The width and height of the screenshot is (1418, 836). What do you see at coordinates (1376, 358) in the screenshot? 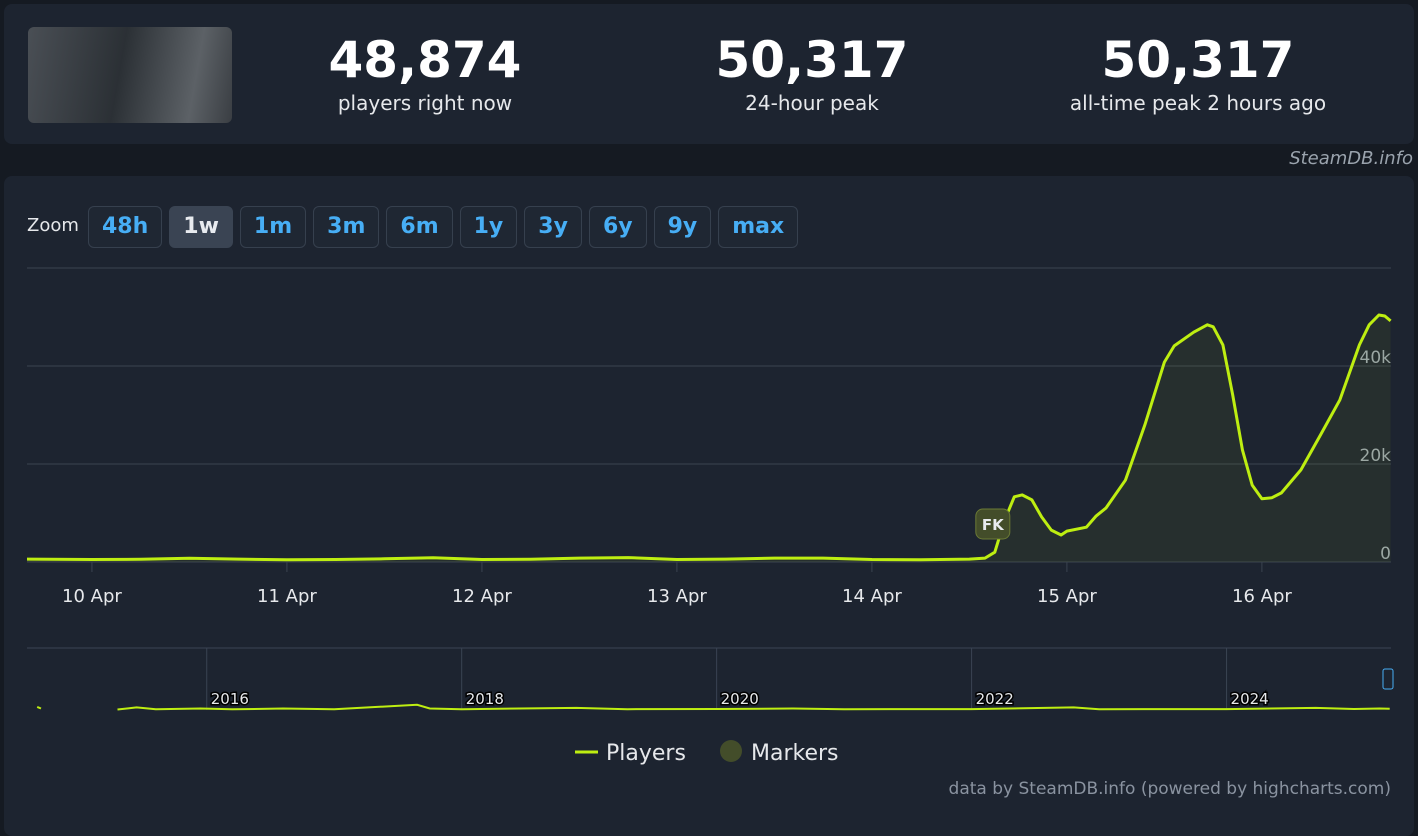
I see `y-tick-label: 40k` at bounding box center [1376, 358].